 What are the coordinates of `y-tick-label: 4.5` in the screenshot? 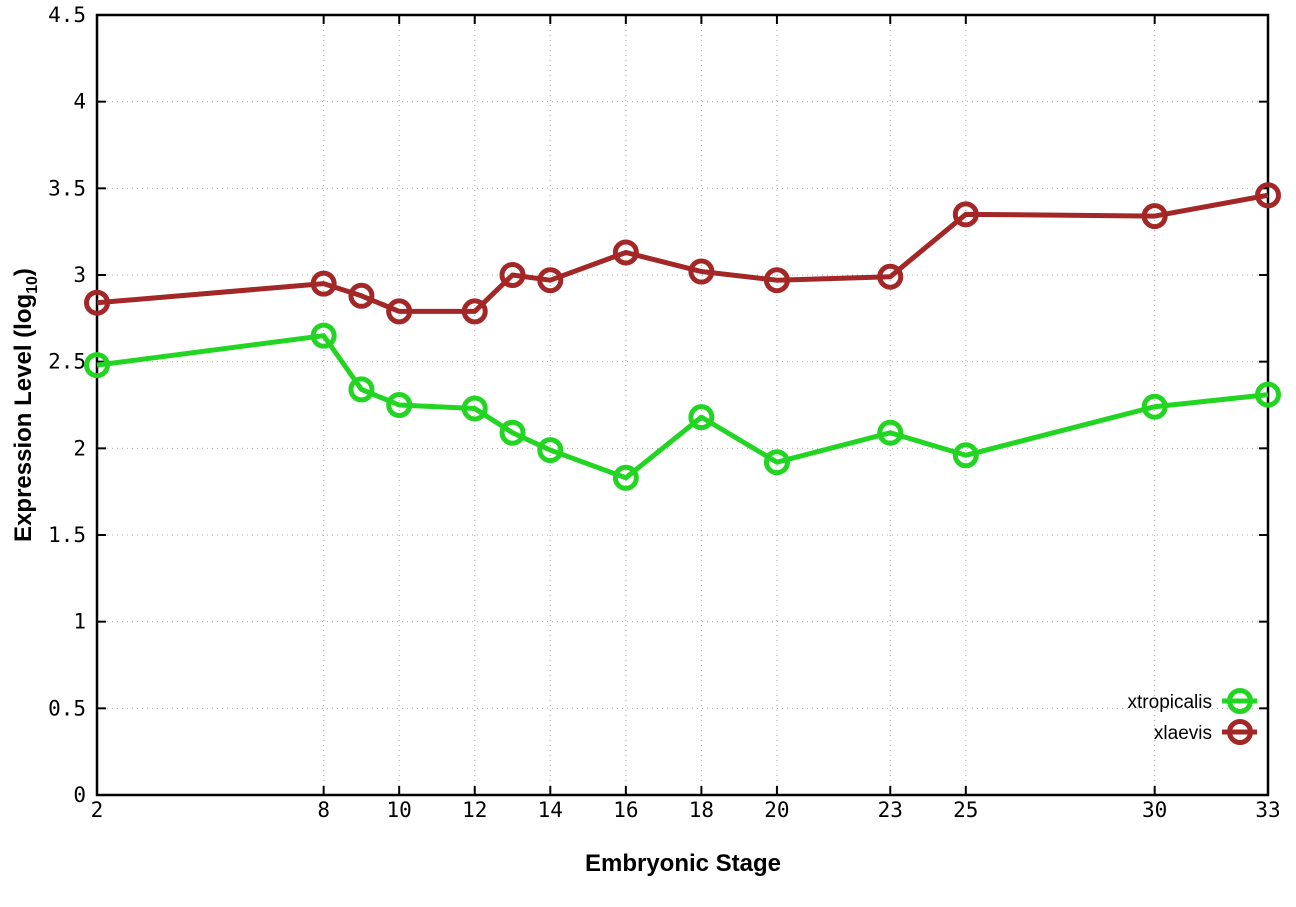 It's located at (67, 15).